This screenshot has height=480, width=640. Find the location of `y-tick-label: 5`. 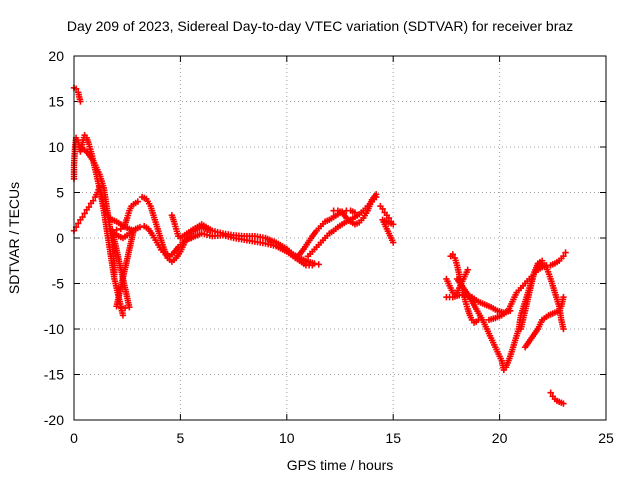

y-tick-label: 5 is located at coordinates (60, 193).